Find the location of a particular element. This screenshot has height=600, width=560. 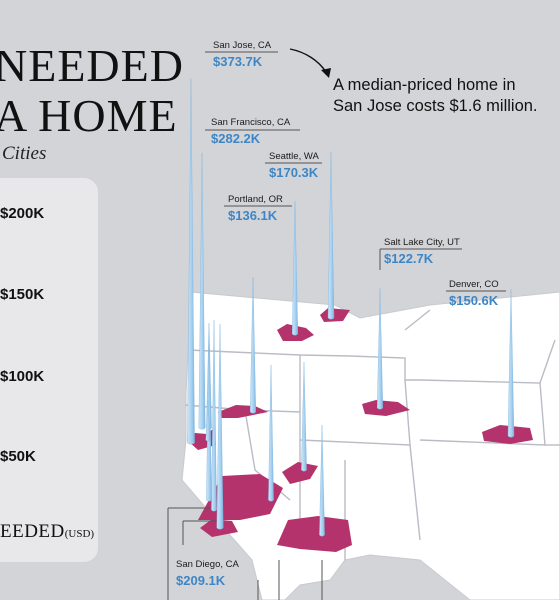

title-line-1: NEEDED is located at coordinates (92, 65).